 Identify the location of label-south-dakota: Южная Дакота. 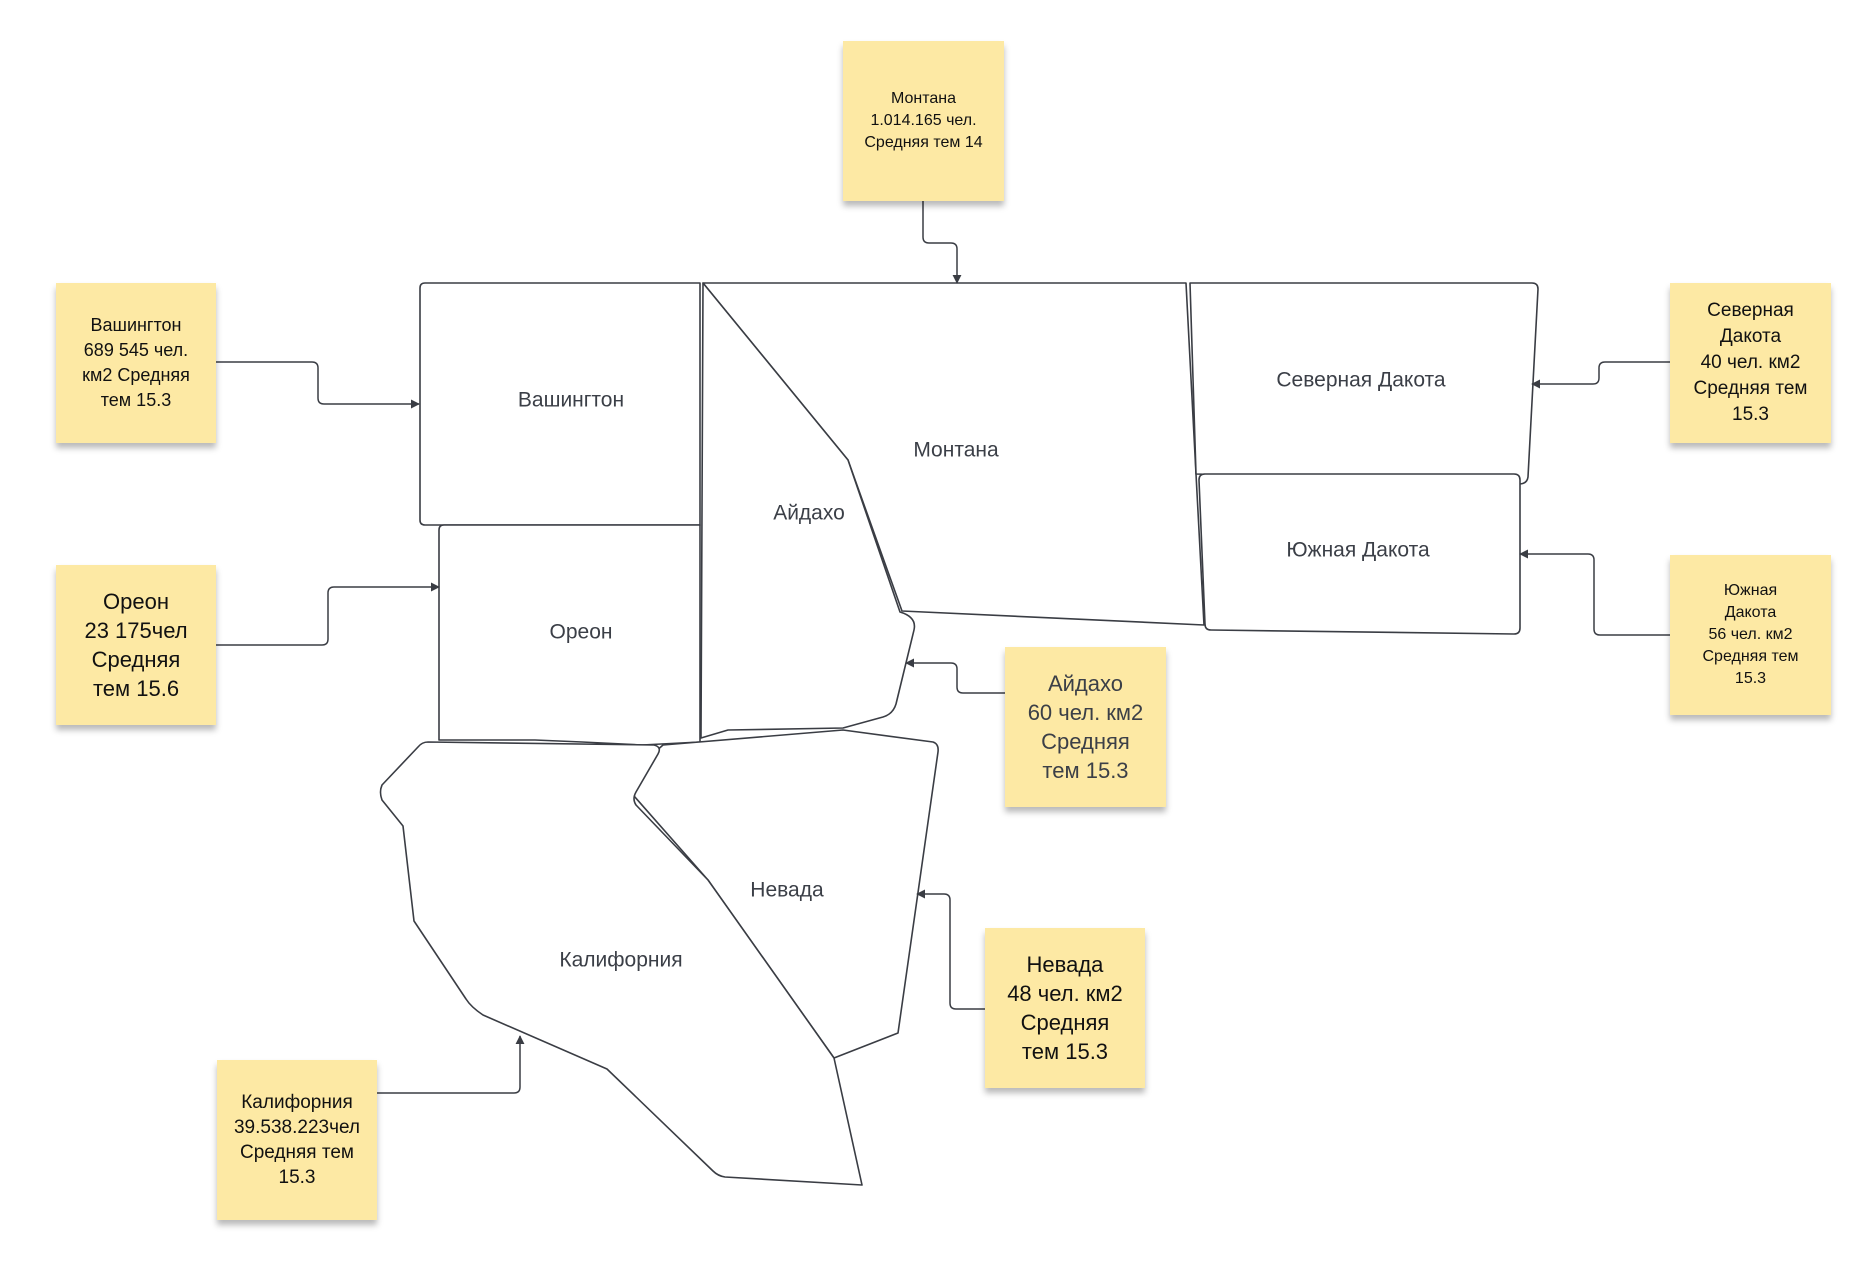
(1358, 550).